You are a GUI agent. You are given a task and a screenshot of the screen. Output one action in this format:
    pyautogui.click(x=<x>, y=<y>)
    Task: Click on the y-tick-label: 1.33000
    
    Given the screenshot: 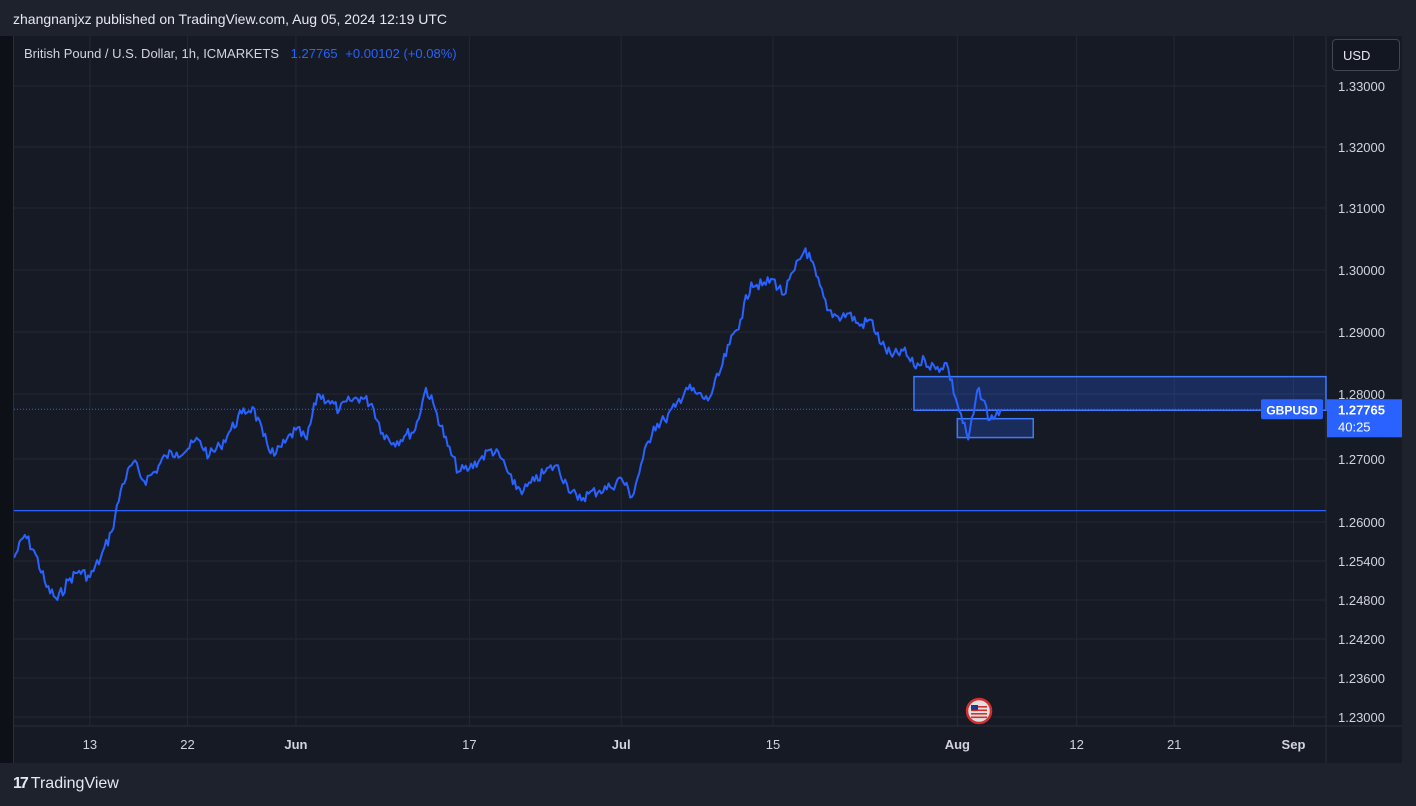 What is the action you would take?
    pyautogui.click(x=1361, y=86)
    